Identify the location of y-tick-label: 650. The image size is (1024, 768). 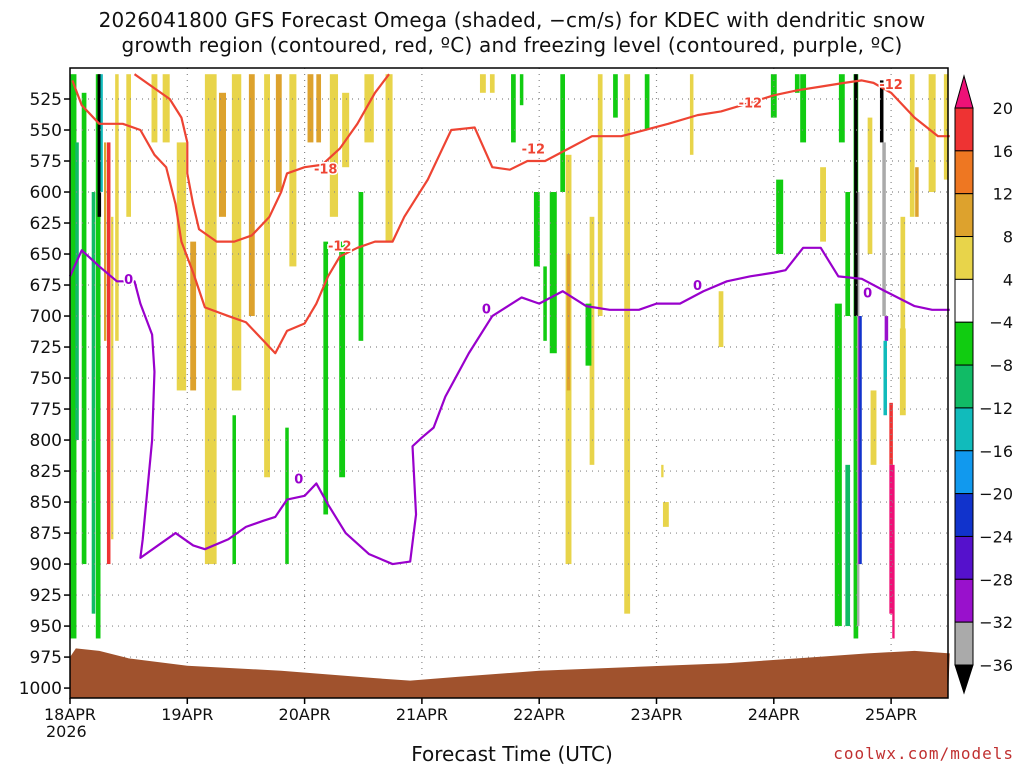
(46, 255).